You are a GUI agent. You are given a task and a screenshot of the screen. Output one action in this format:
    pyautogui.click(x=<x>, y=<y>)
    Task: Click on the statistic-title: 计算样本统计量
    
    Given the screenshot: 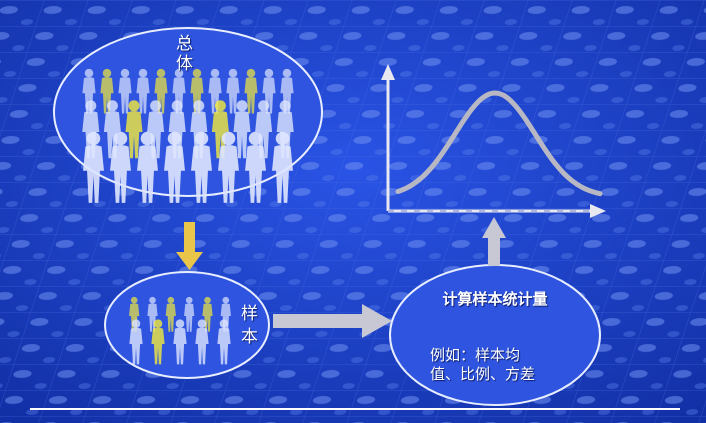 What is the action you would take?
    pyautogui.click(x=495, y=299)
    